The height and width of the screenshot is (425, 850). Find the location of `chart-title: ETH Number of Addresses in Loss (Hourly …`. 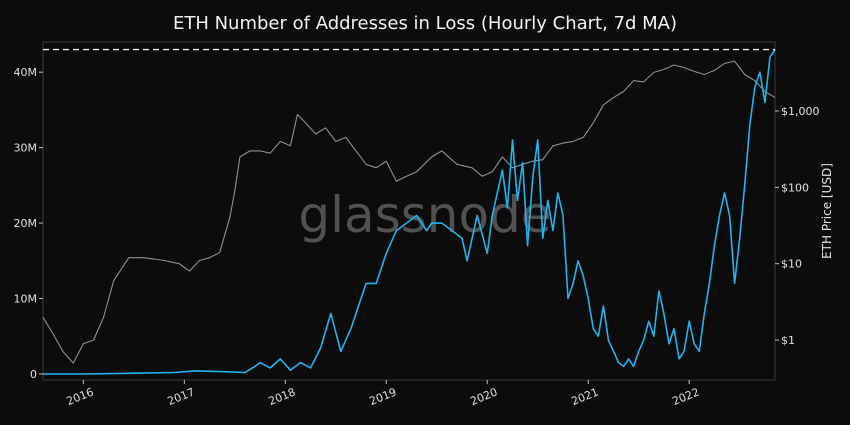

chart-title: ETH Number of Addresses in Loss (Hourly … is located at coordinates (425, 23).